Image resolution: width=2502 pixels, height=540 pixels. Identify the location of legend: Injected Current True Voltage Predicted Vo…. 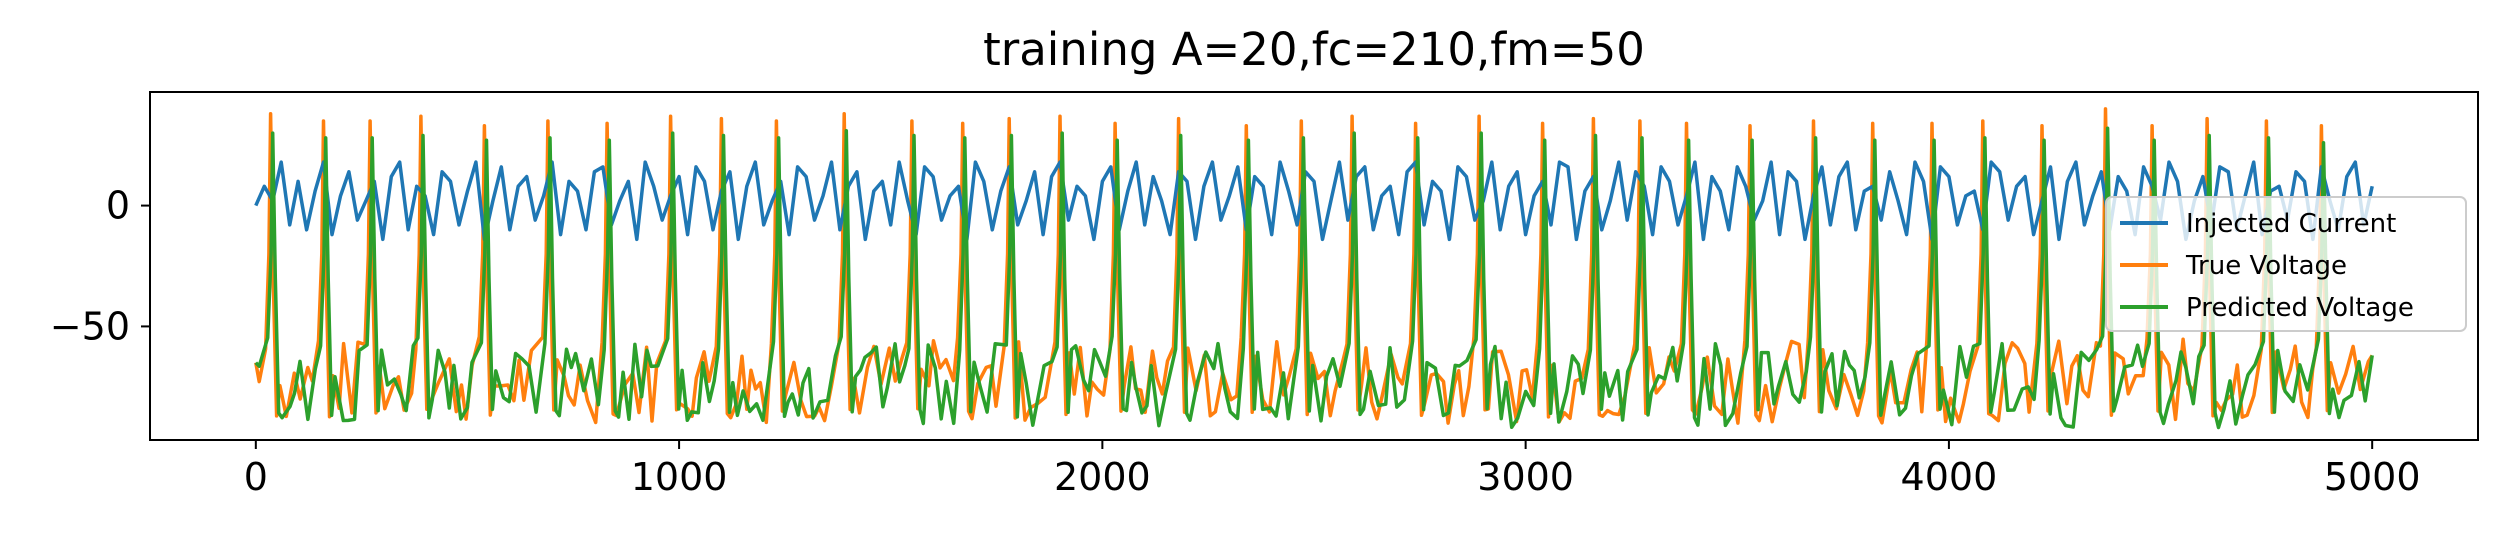
(2286, 264).